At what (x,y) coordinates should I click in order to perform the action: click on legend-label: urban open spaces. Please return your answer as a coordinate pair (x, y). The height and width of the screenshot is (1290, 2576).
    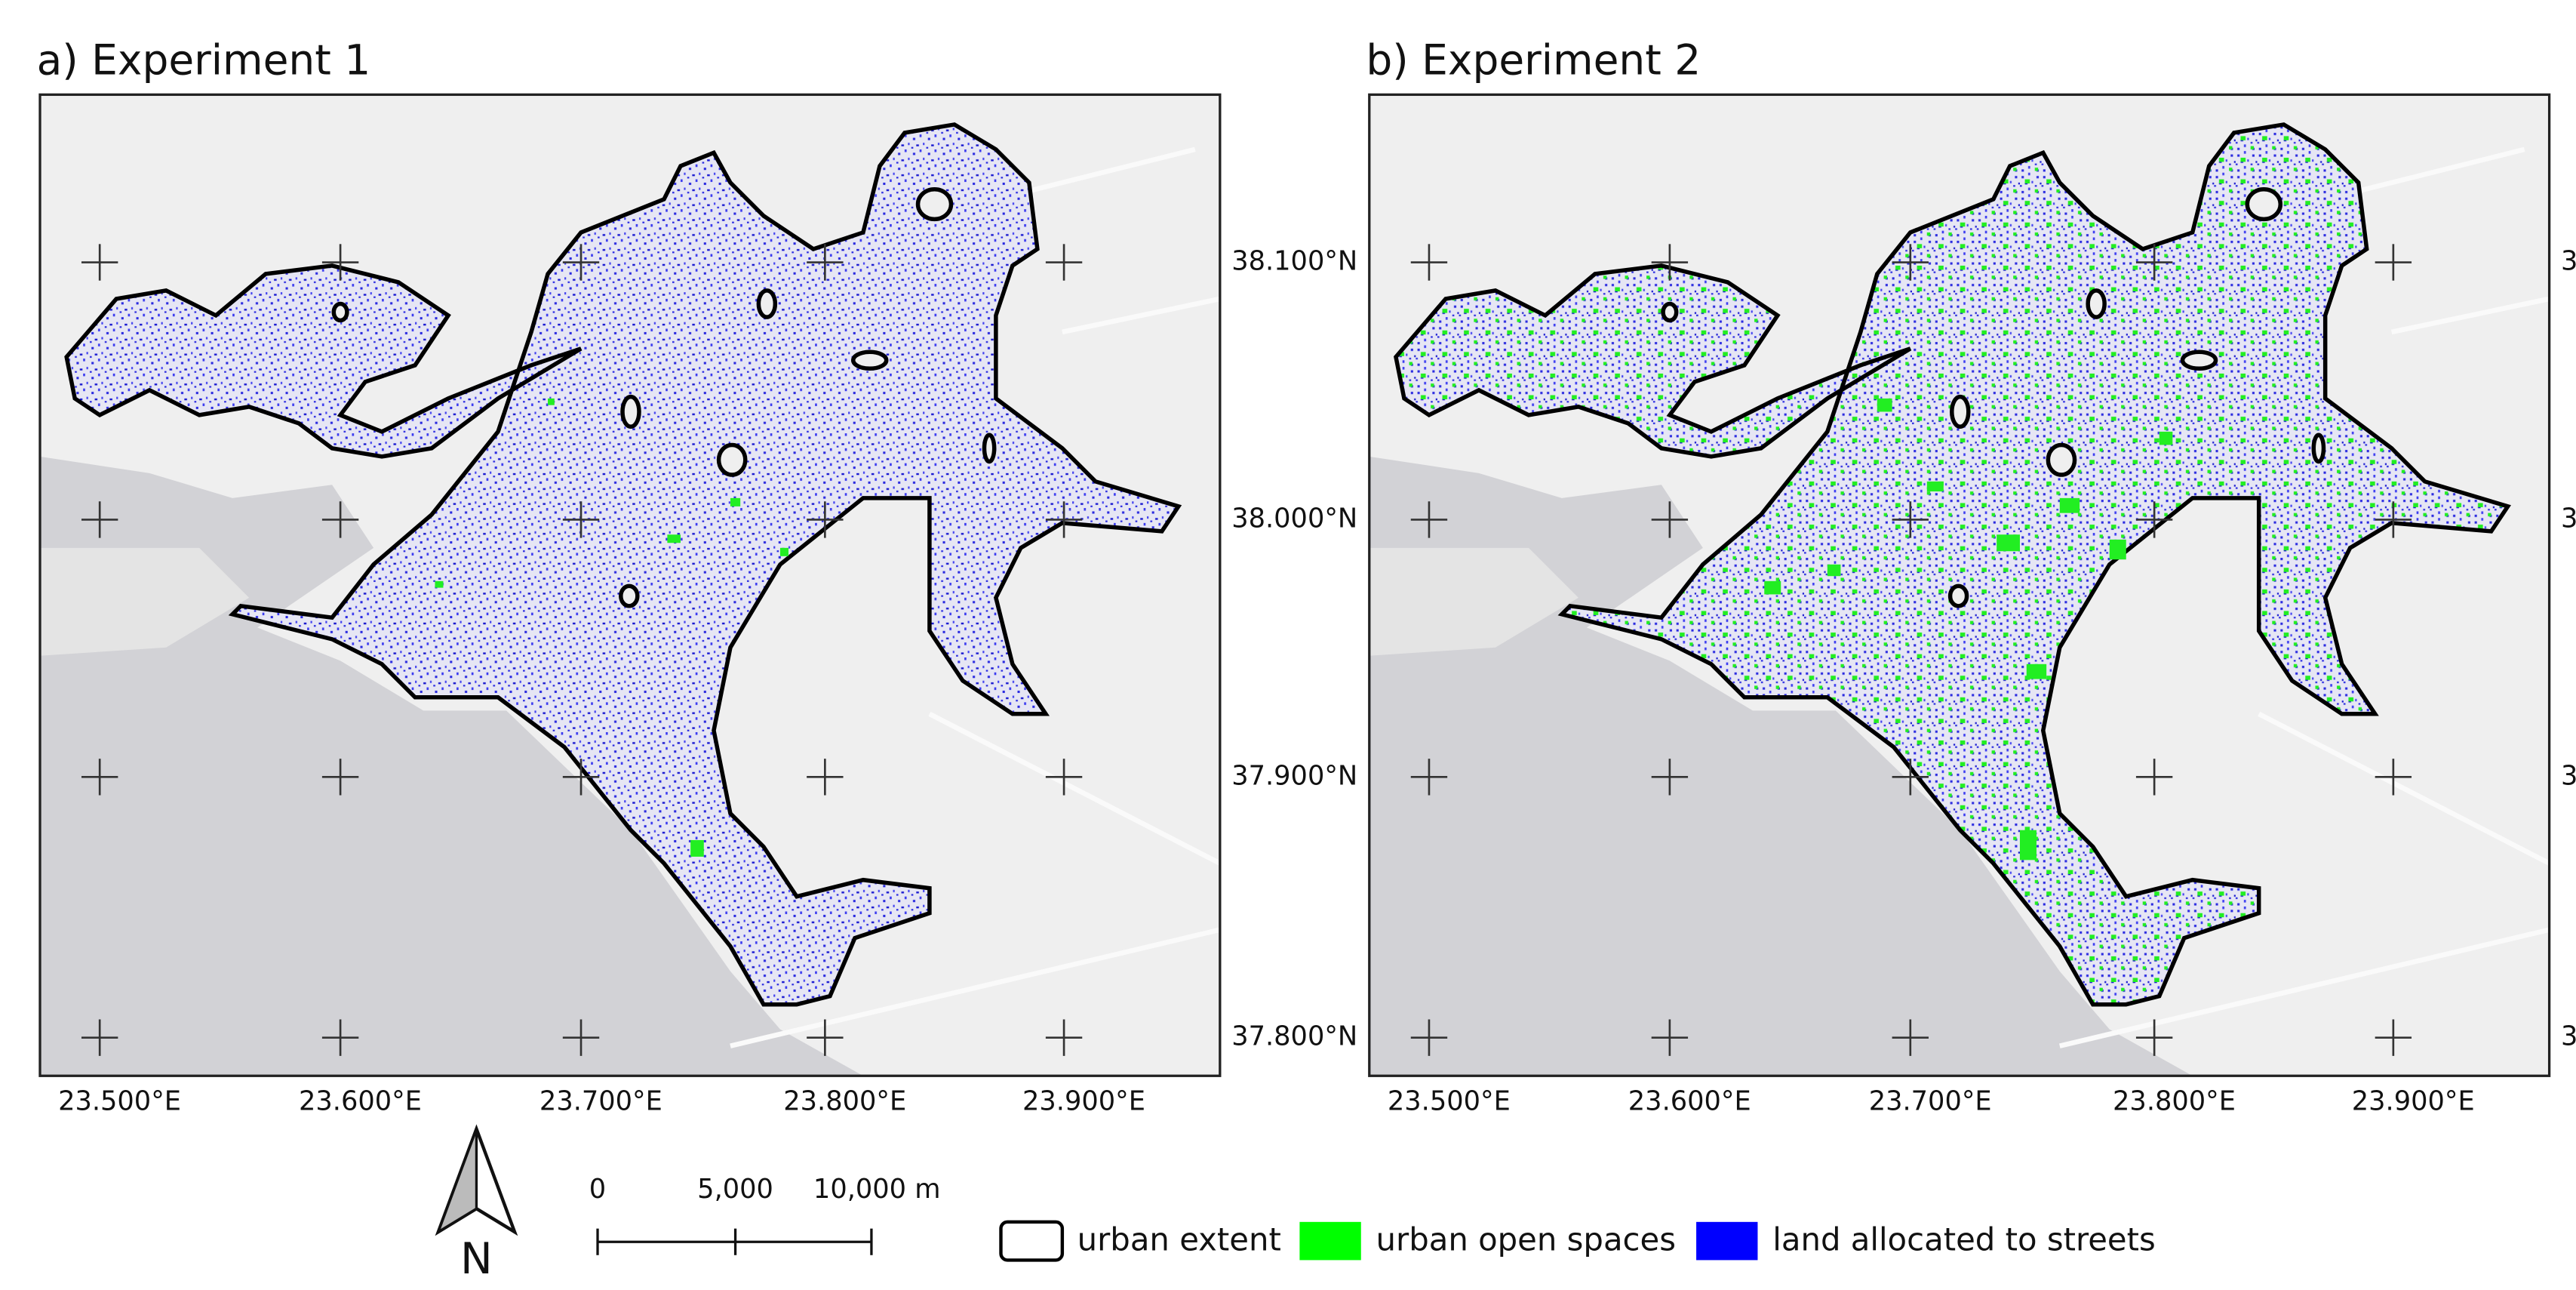
    Looking at the image, I should click on (1526, 1239).